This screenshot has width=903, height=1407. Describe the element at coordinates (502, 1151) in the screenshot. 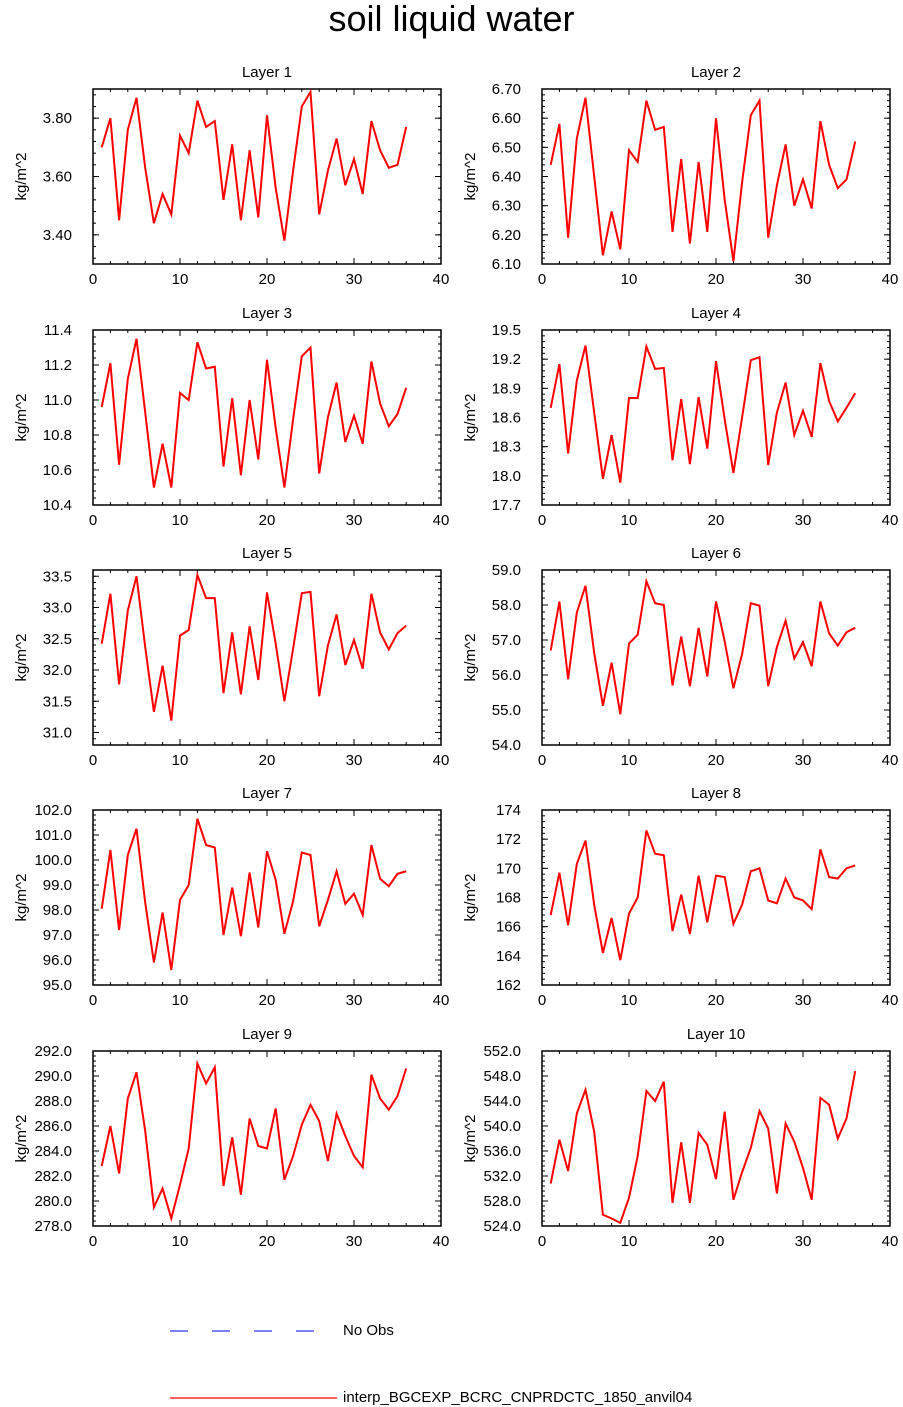

I see `y-tick-label: 536.0` at that location.